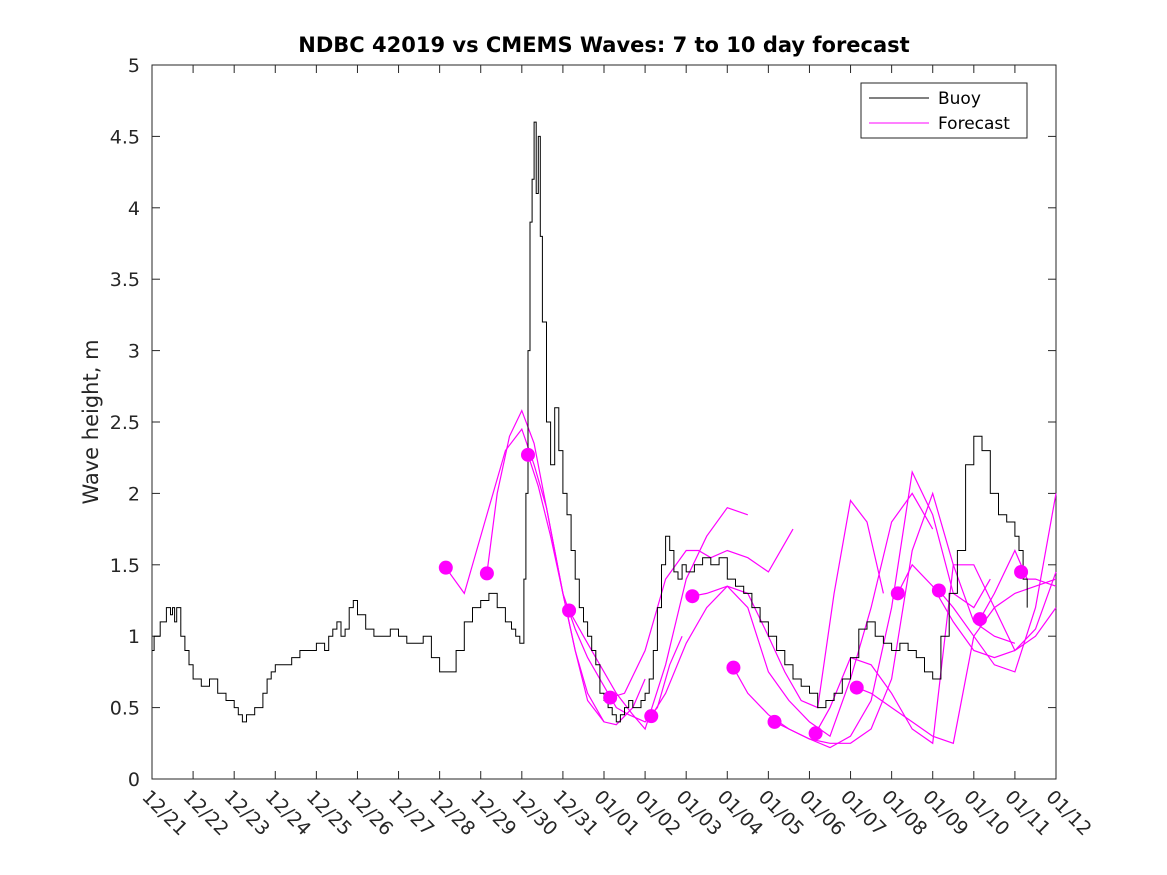 This screenshot has width=1167, height=875. What do you see at coordinates (370, 813) in the screenshot?
I see `x-tick-label: 12/26` at bounding box center [370, 813].